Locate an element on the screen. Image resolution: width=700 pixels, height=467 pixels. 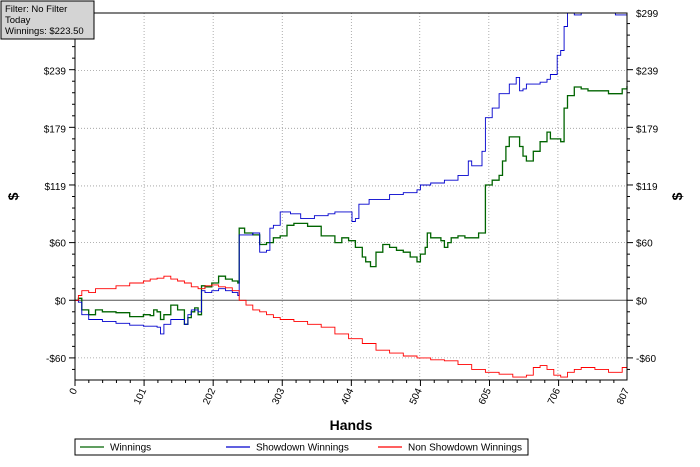
y-tick-label-right: $239 is located at coordinates (647, 72).